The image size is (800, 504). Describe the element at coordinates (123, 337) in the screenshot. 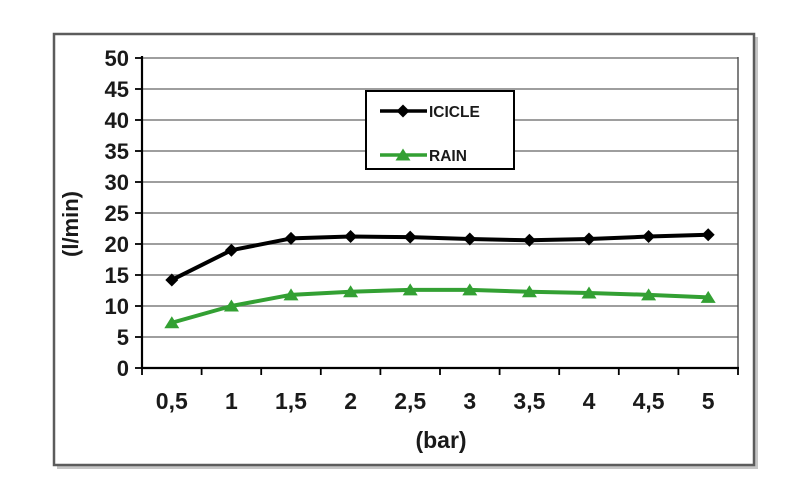

I see `y-tick-label-5: 5` at that location.